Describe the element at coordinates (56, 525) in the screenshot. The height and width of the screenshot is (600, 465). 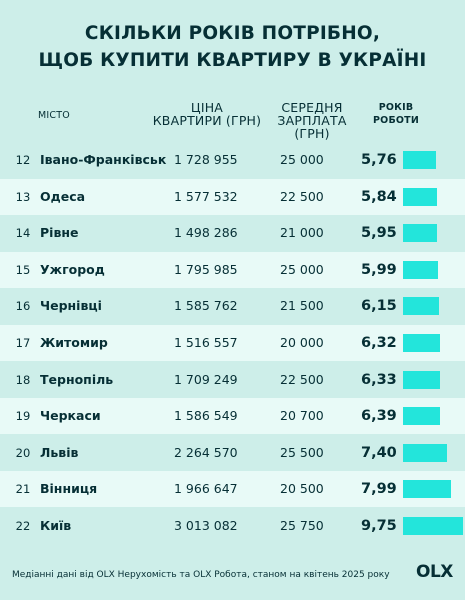
I see `row-city: Київ` at that location.